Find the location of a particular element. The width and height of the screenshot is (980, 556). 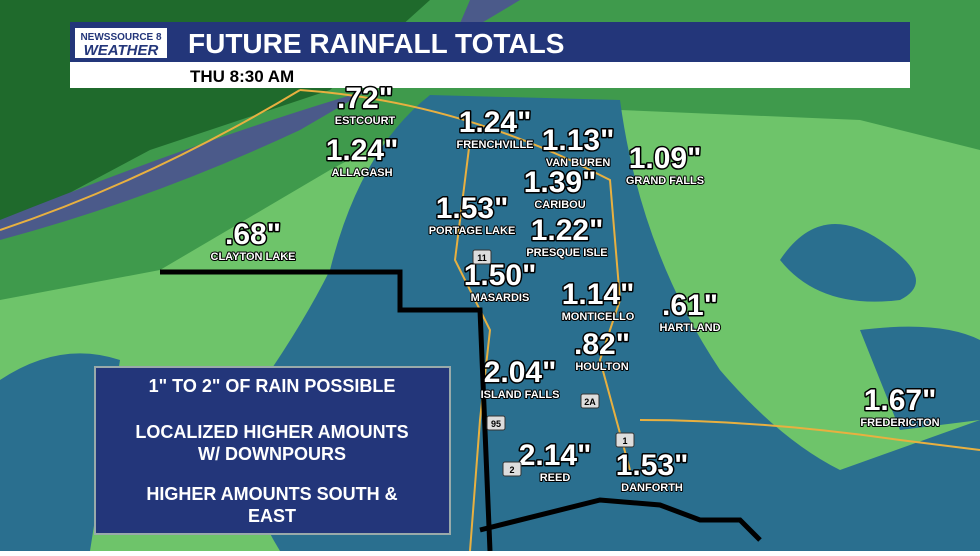

rain-amount: 2.04" is located at coordinates (520, 372).